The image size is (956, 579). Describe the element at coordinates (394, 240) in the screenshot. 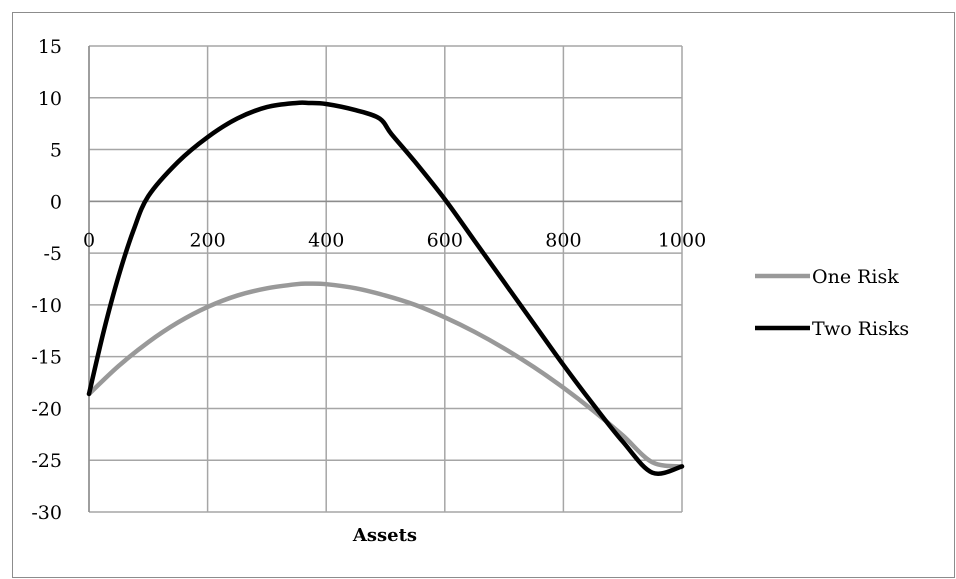

I see `x-tick-labels: 0 200 400 600 800 1000` at that location.